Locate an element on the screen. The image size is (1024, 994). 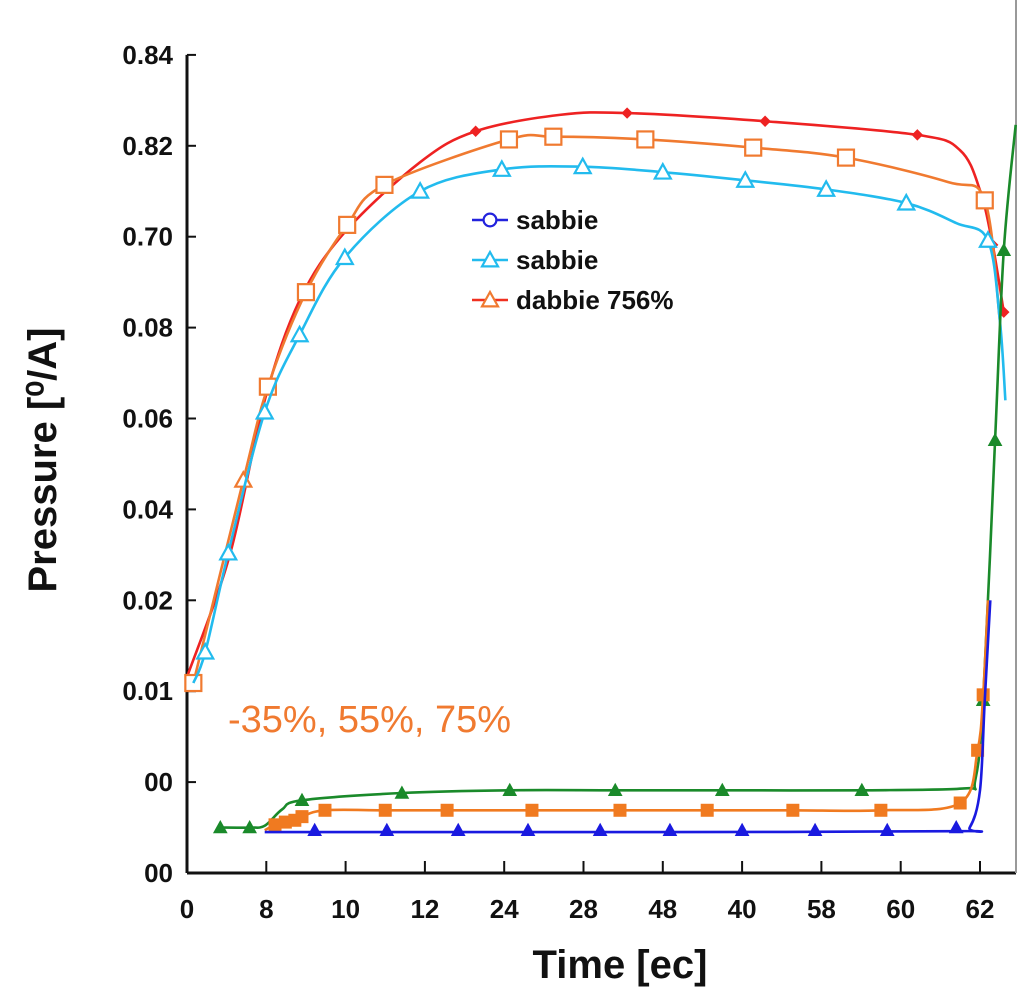
x-tick-label: 28 is located at coordinates (583, 909).